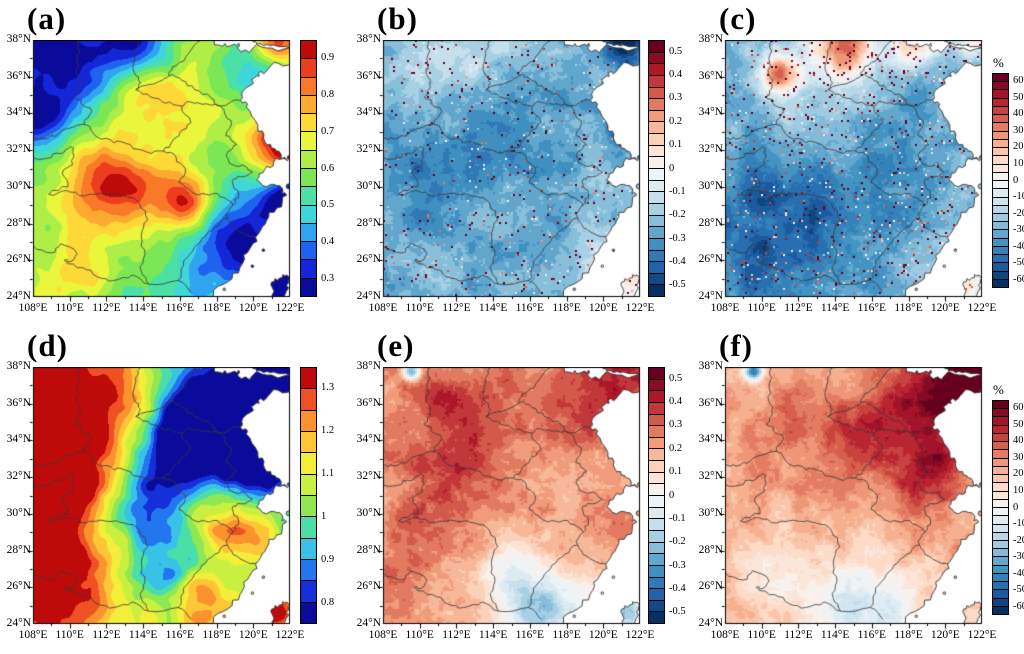 The width and height of the screenshot is (1024, 654). What do you see at coordinates (47, 345) in the screenshot?
I see `panel-d-label: (d)` at bounding box center [47, 345].